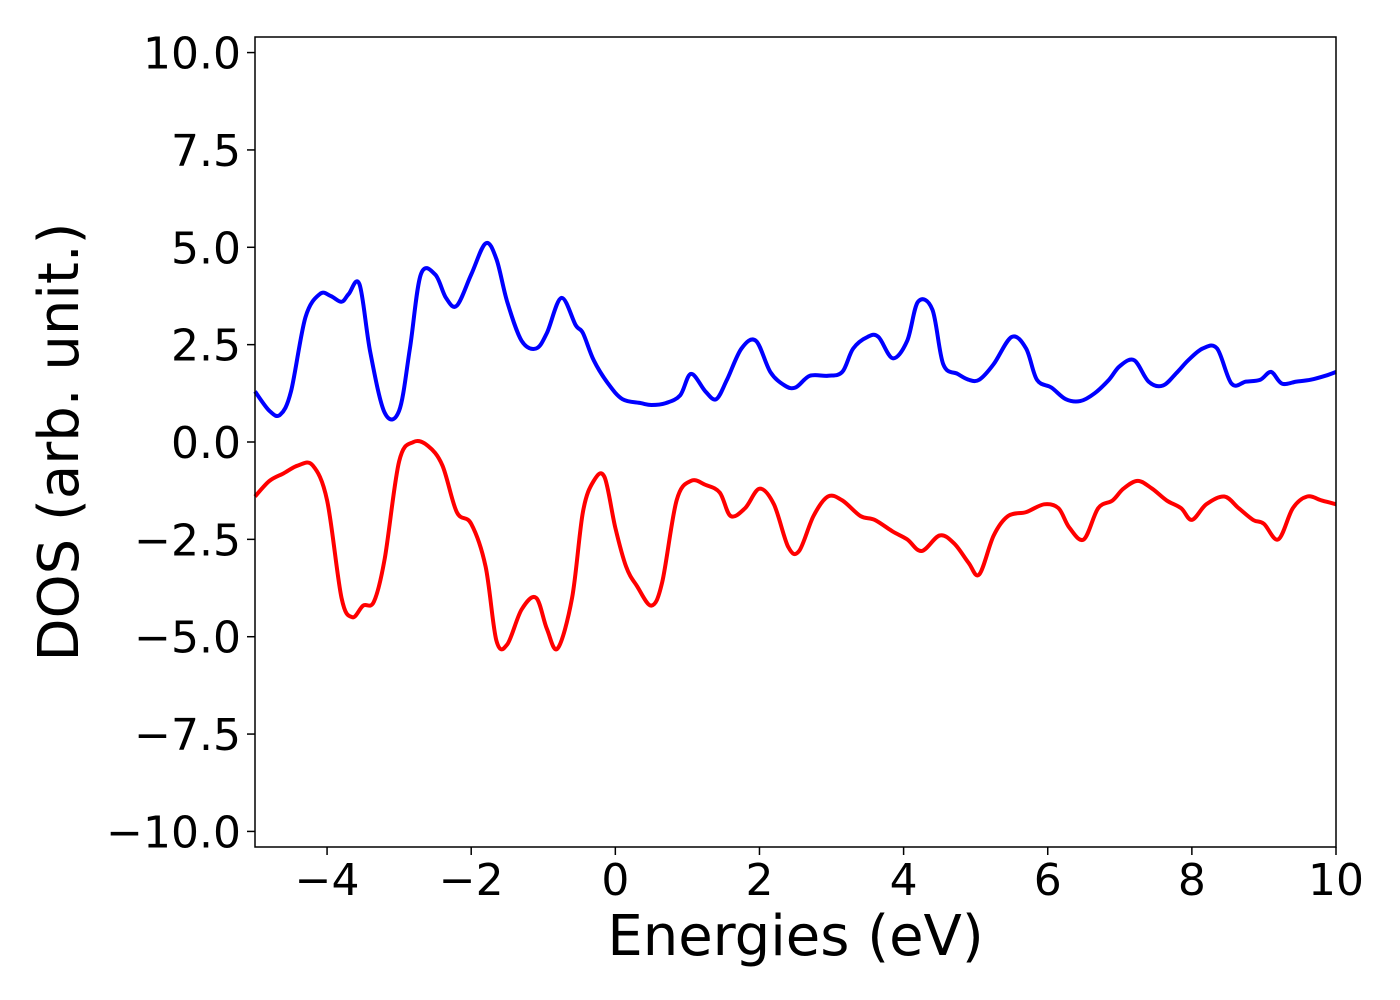  Describe the element at coordinates (173, 832) in the screenshot. I see `y-tick-label: −10.0` at that location.